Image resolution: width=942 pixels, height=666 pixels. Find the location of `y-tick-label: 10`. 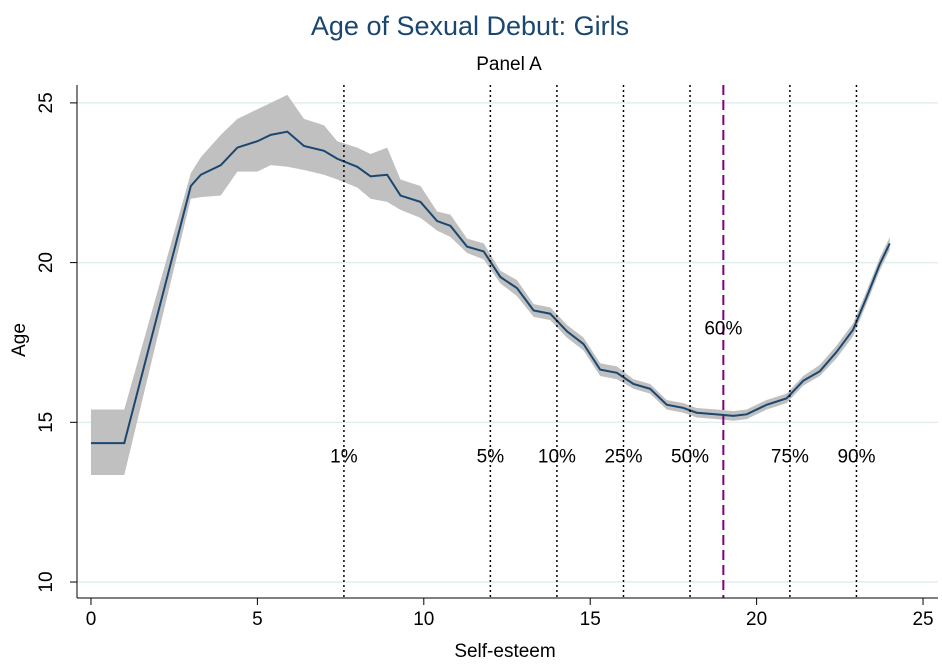

y-tick-label: 10 is located at coordinates (46, 581).